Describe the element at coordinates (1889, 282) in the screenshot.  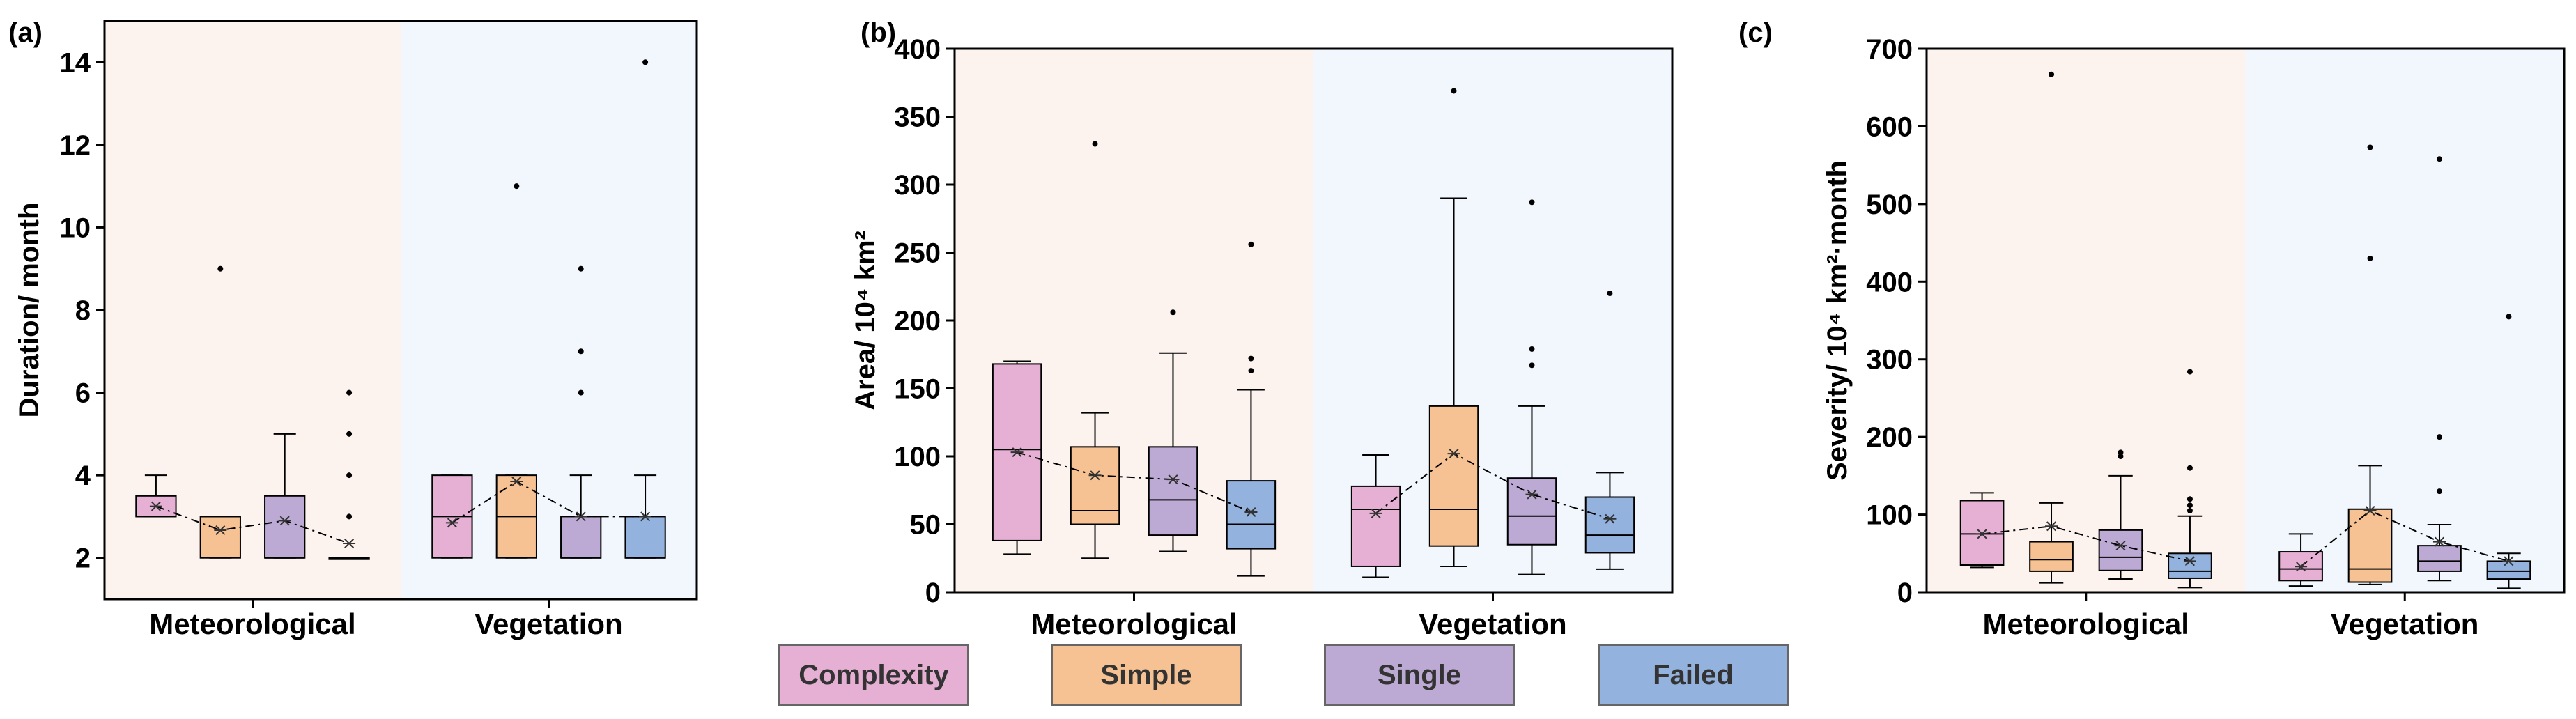
I see `panel-c-ytick-label: 400` at that location.